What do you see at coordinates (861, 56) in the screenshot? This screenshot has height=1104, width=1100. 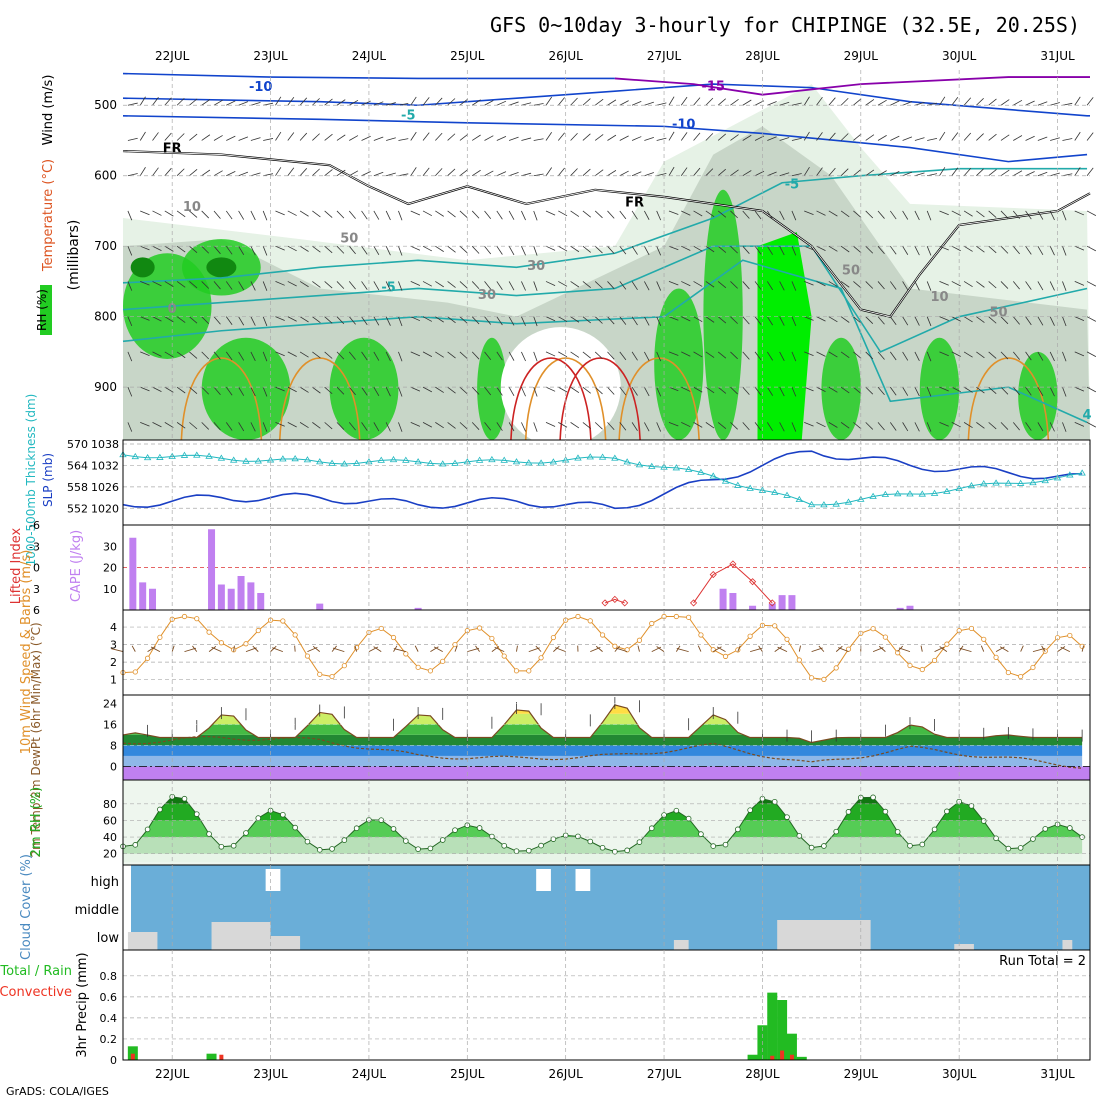 I see `top-date-label: 29JUL` at bounding box center [861, 56].